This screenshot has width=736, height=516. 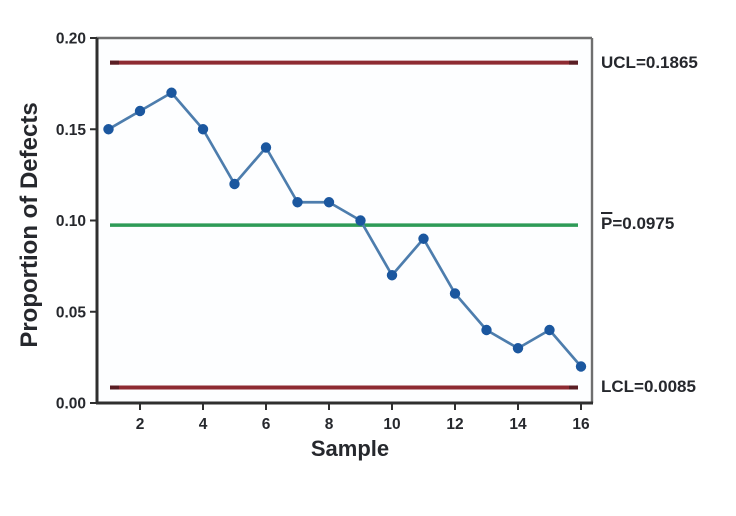 I want to click on x-tick-label-4: 4, so click(x=203, y=424).